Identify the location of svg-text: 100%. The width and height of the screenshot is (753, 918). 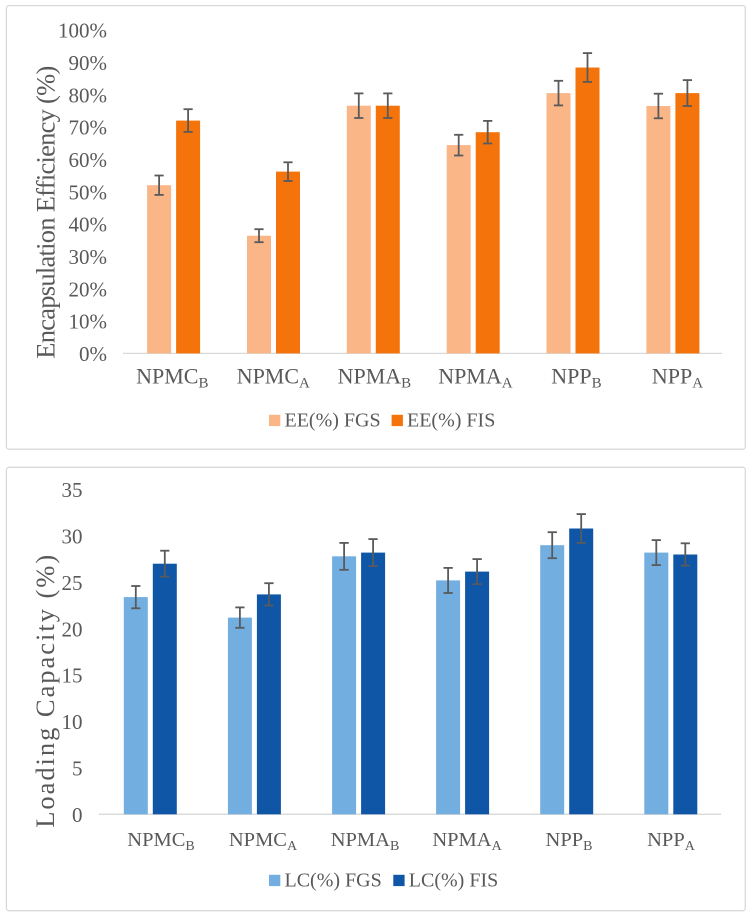
(82, 31).